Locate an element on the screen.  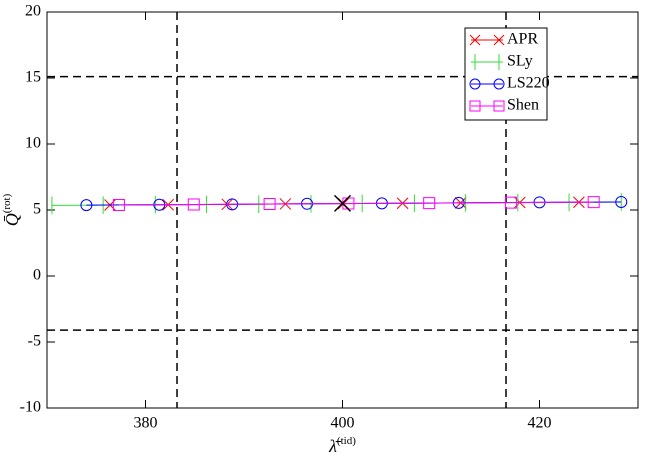
x-tick-label: 420 is located at coordinates (540, 423).